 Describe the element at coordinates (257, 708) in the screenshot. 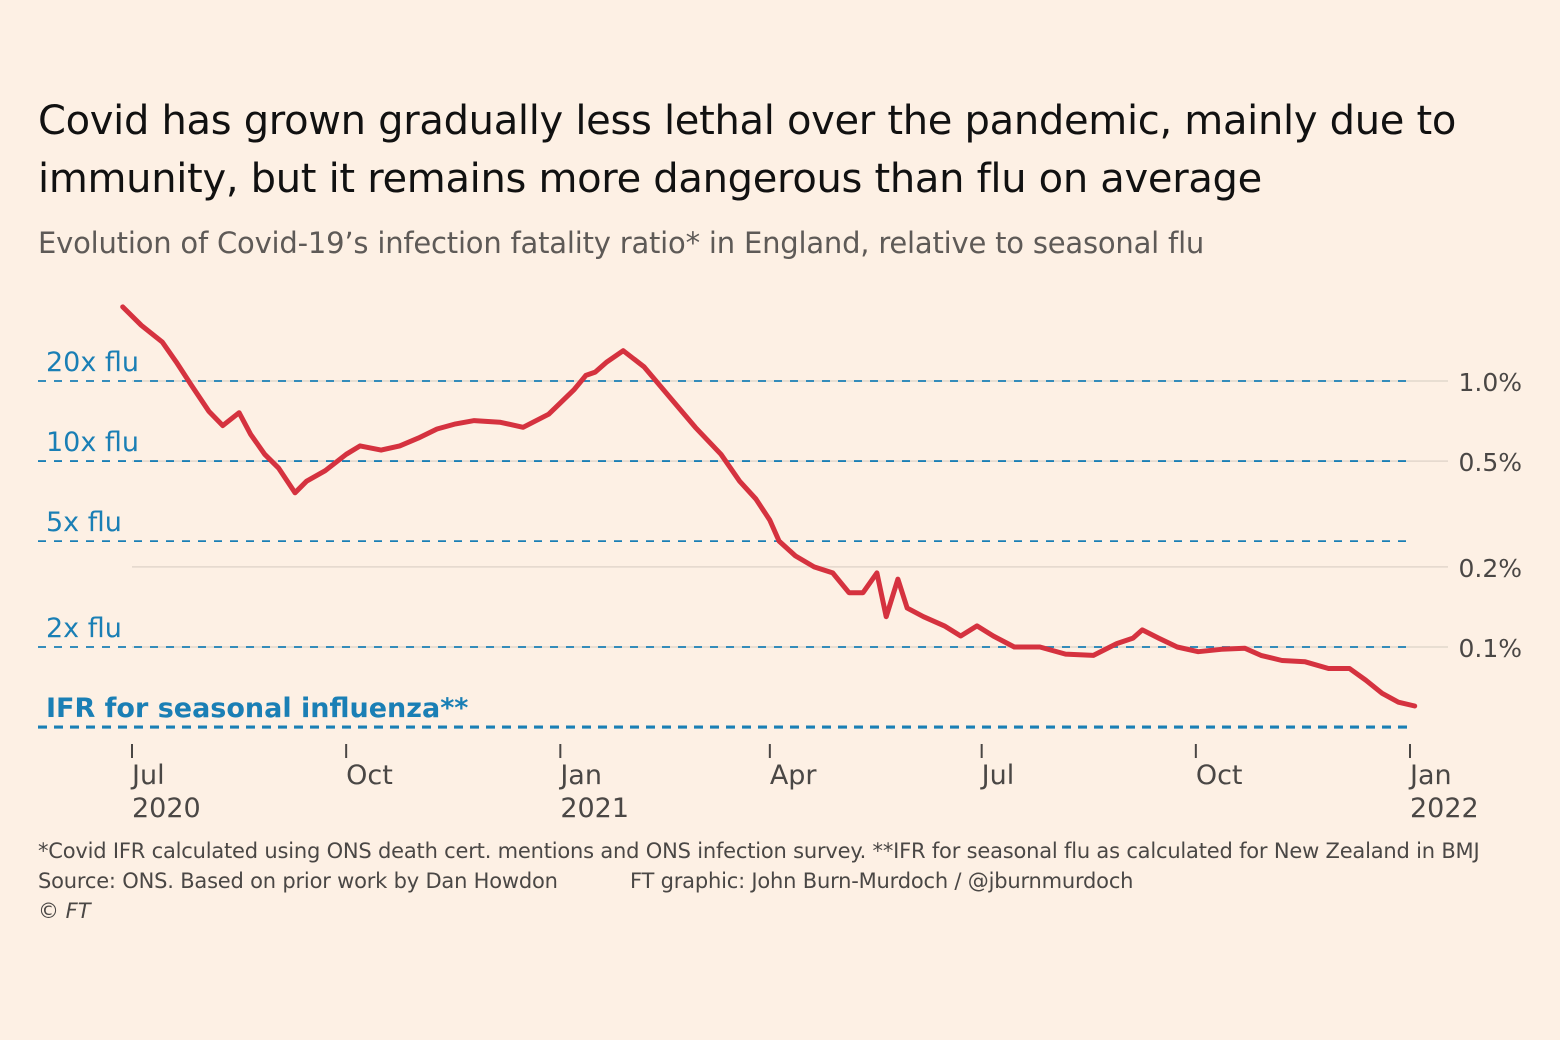

I see `reference-label: IFR for seasonal influenza**` at that location.